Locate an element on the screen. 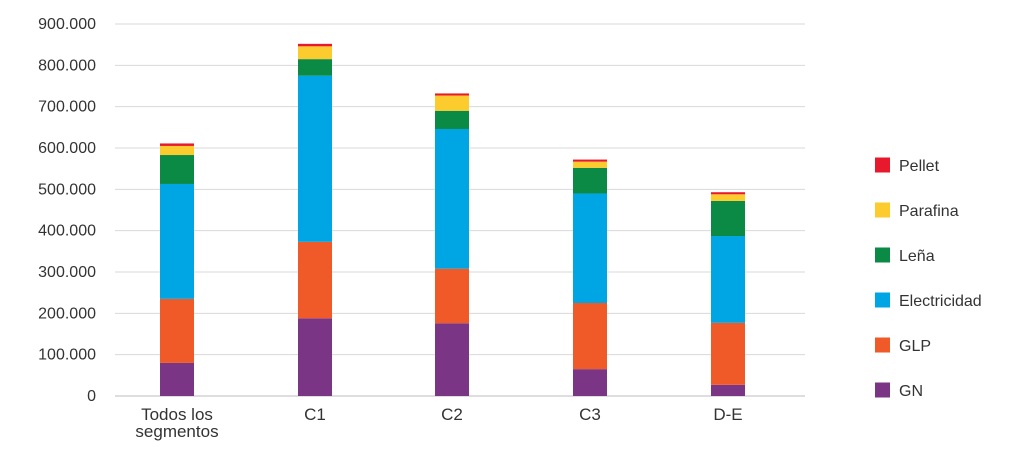  y-tick-label: 500.000 is located at coordinates (67, 189).